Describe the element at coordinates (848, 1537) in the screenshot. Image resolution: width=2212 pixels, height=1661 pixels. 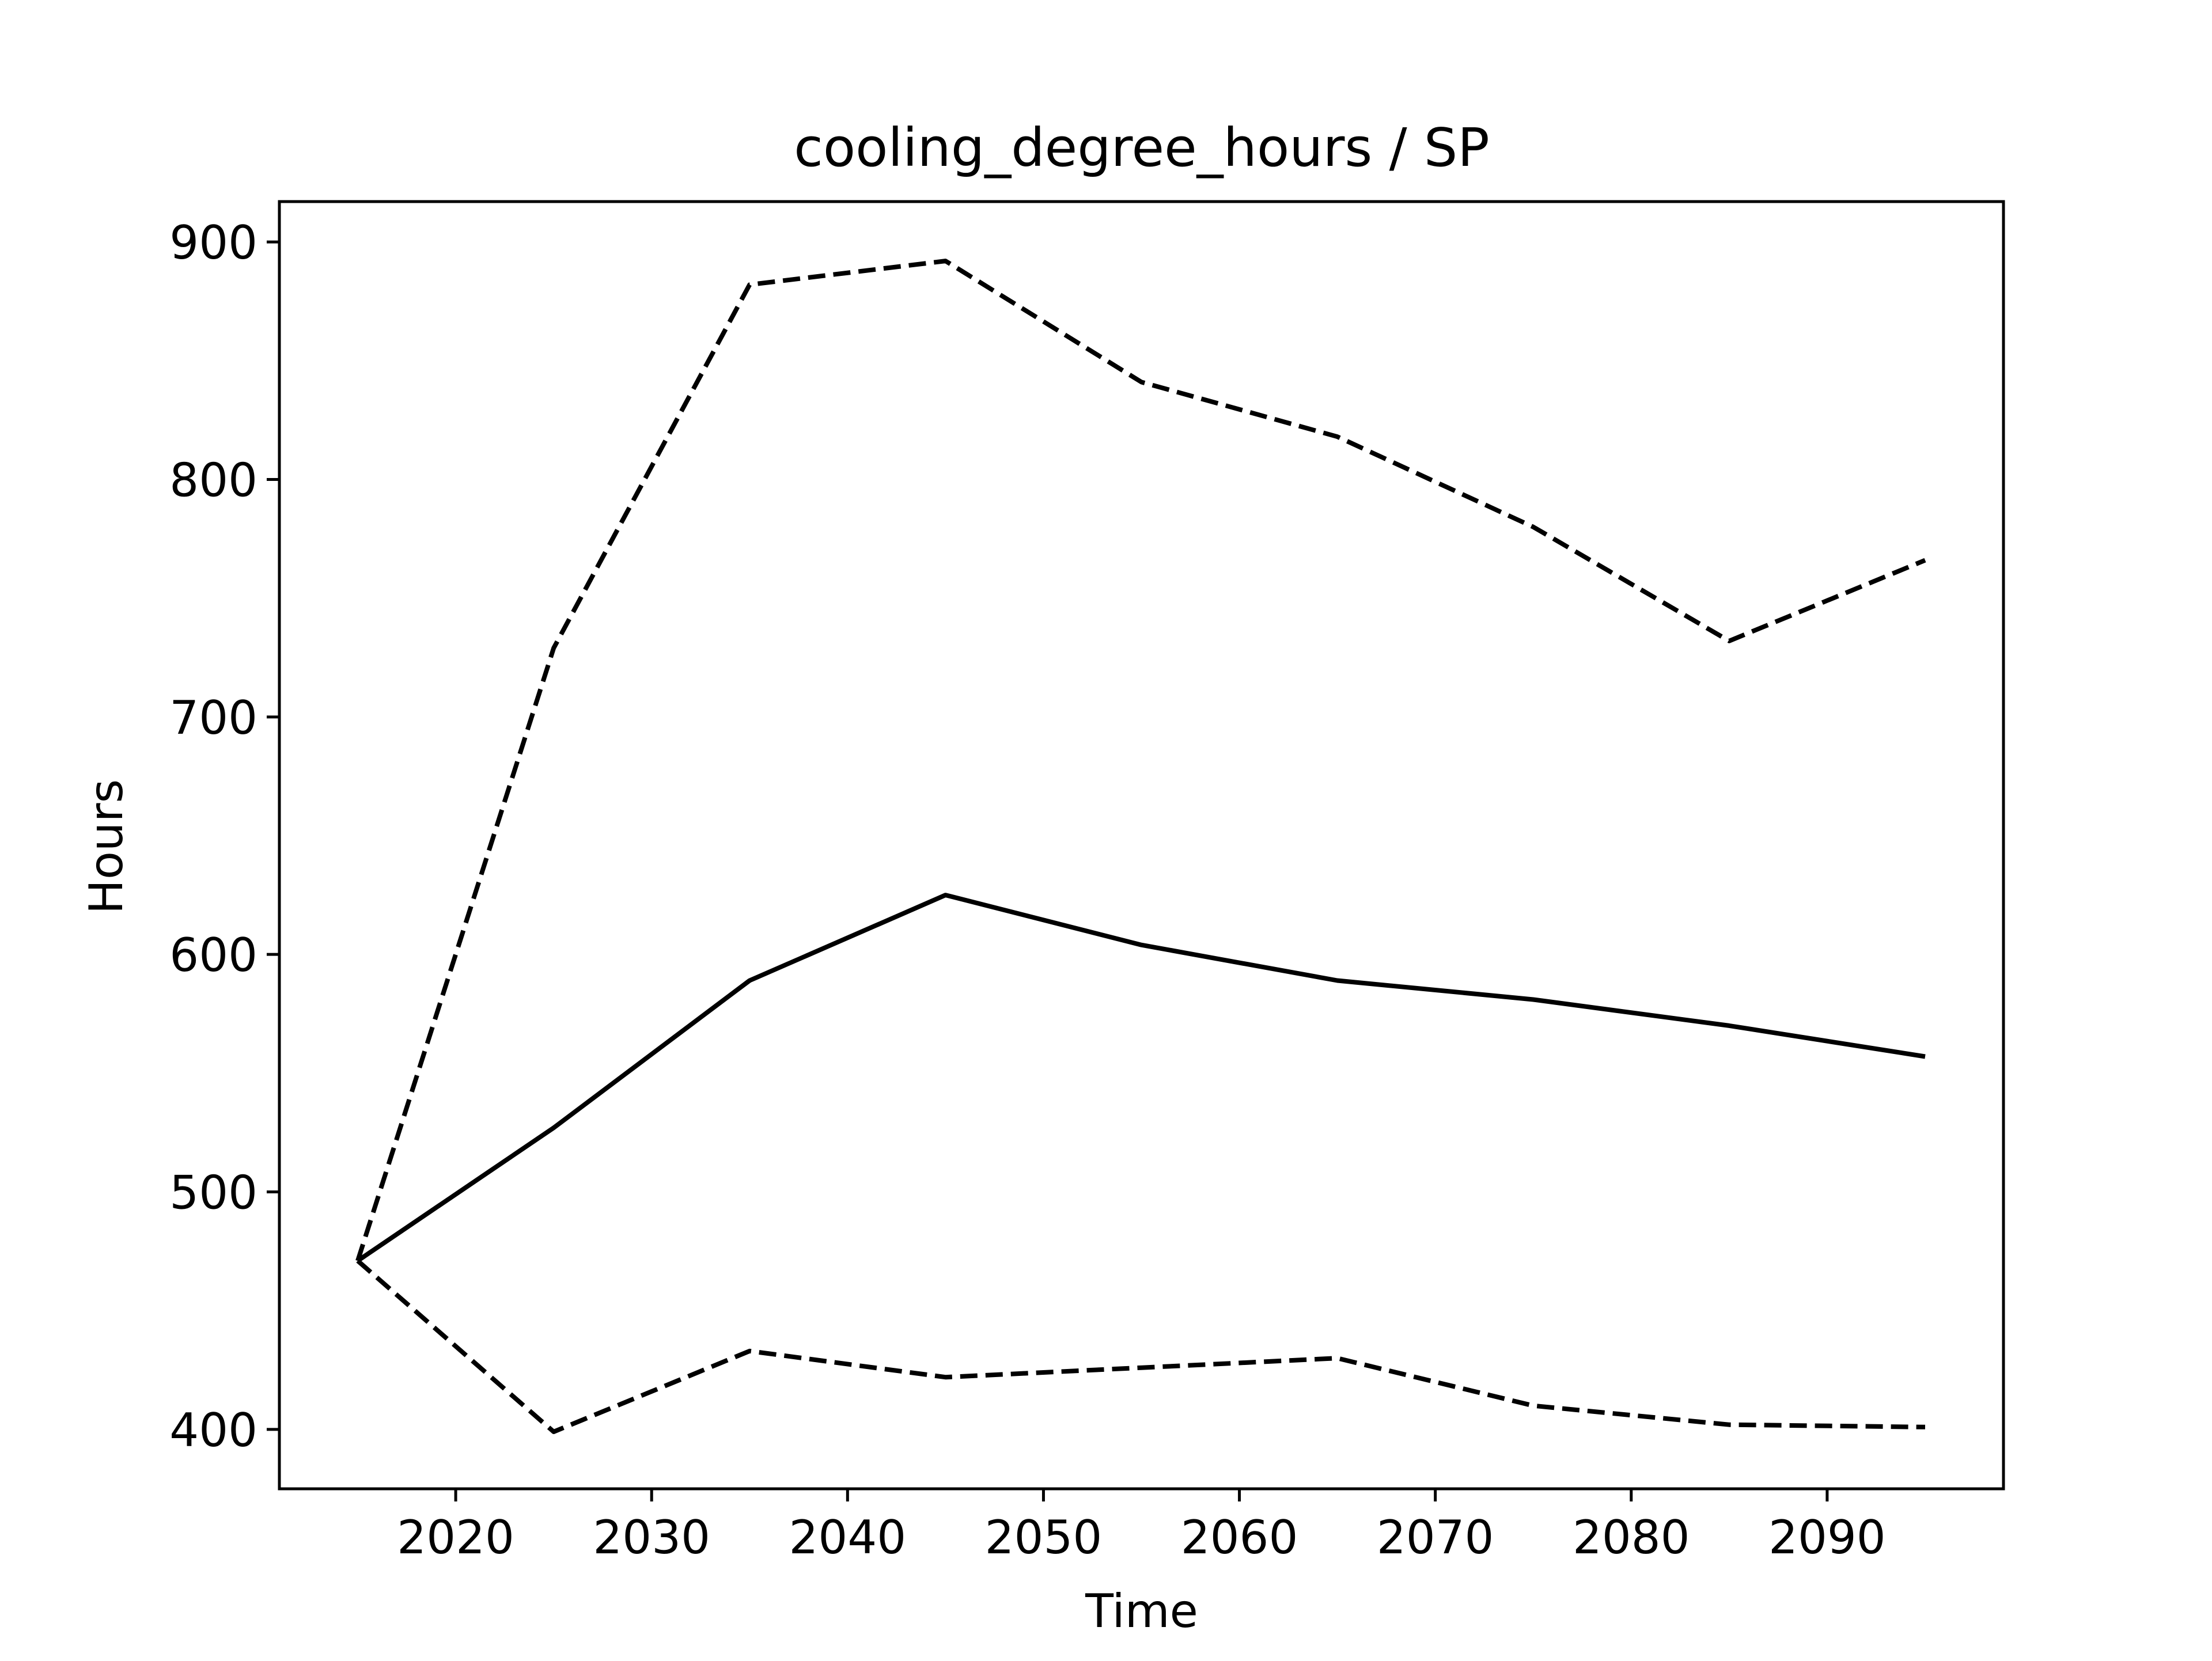
I see `x-tick-label: 2040` at that location.